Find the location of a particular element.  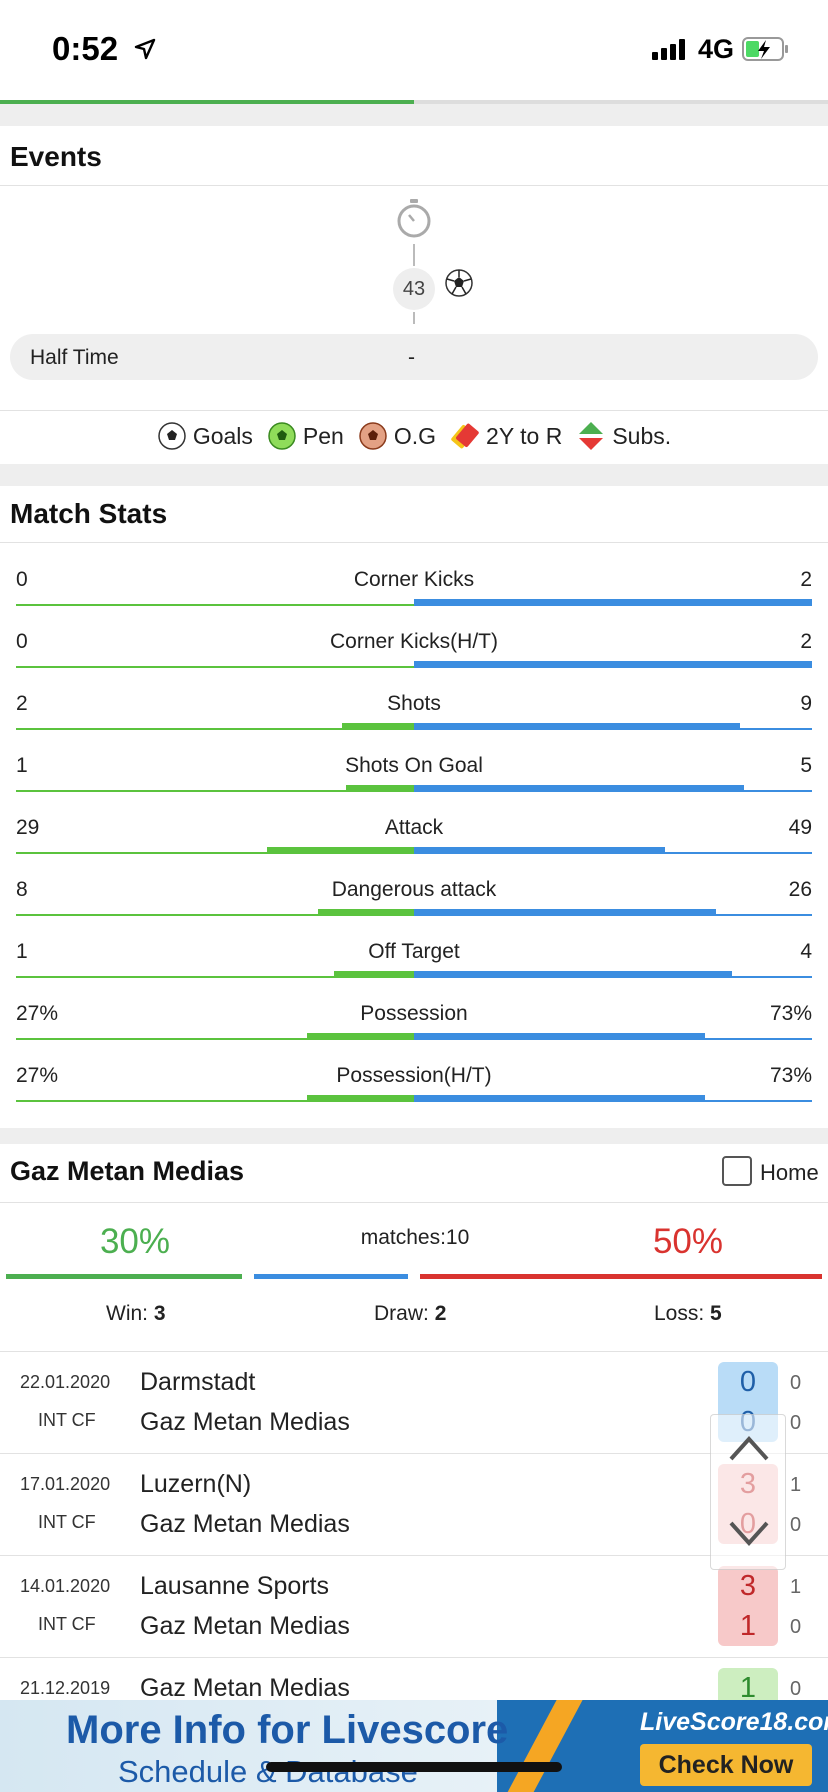

legend-pen: Pen is located at coordinates (305, 436).